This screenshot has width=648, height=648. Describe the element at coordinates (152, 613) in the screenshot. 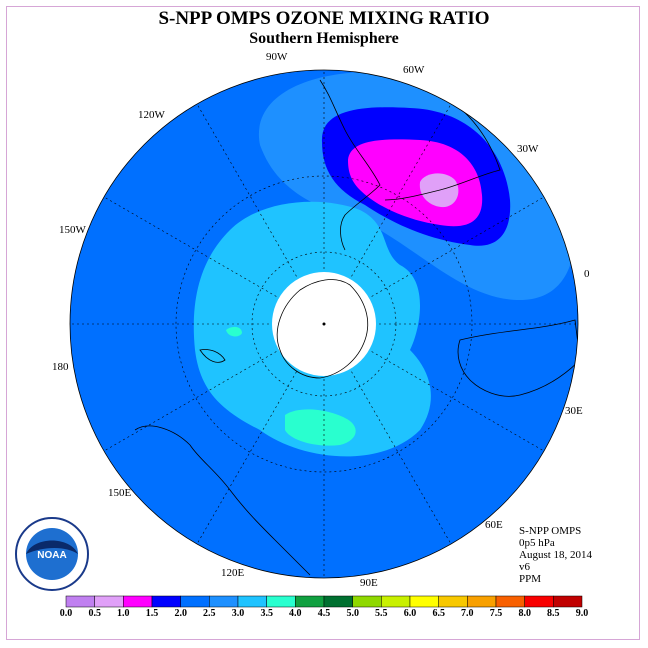

I see `colorbar-tick-label: 1.5` at that location.